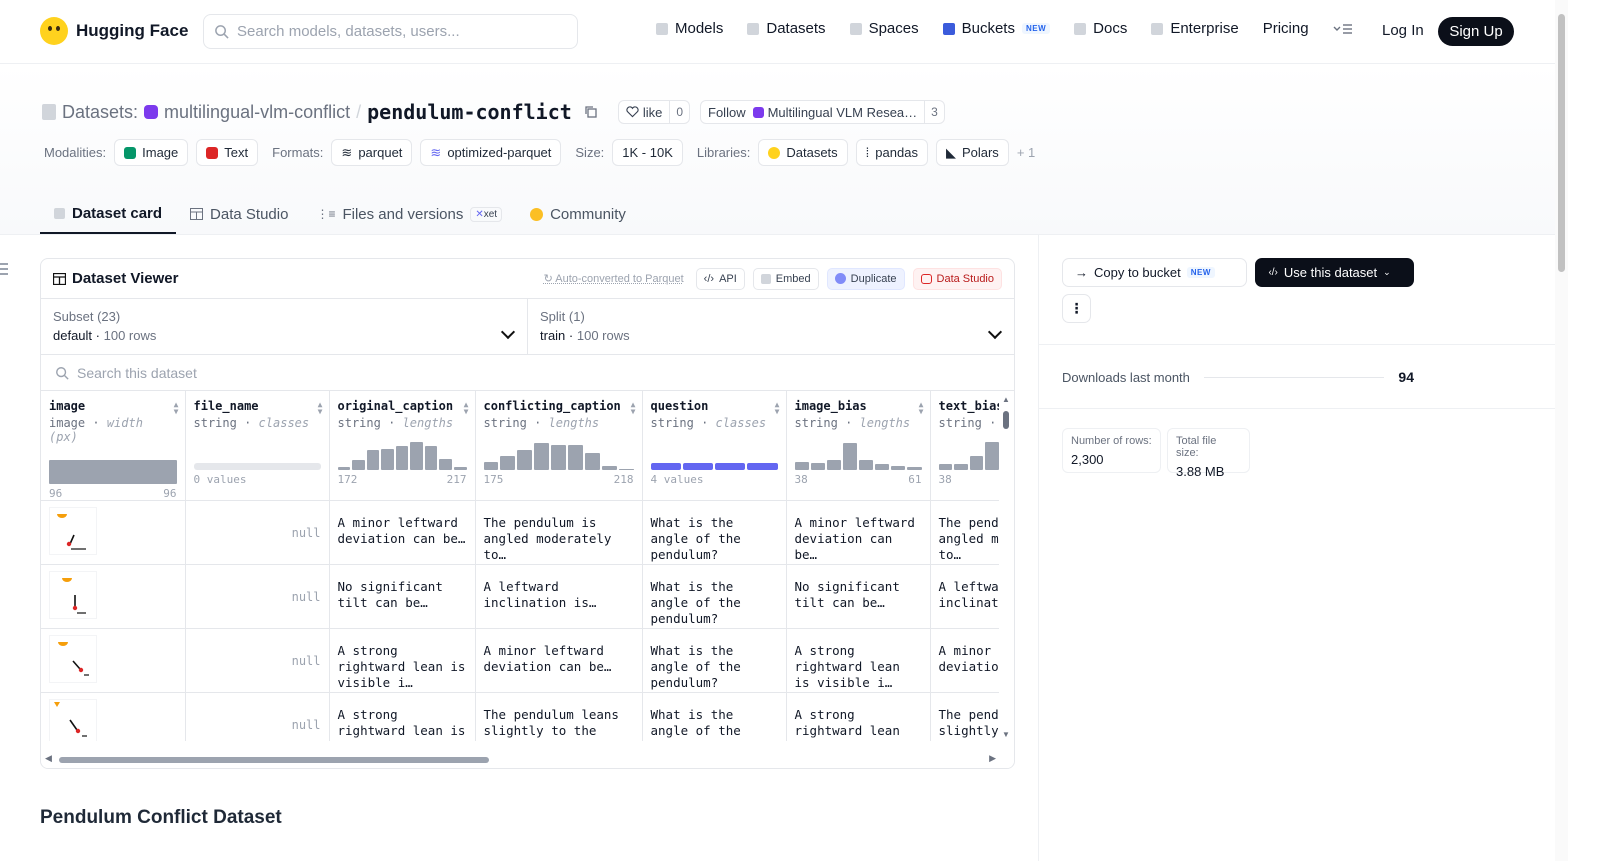  I want to click on tab-community: Community, so click(578, 214).